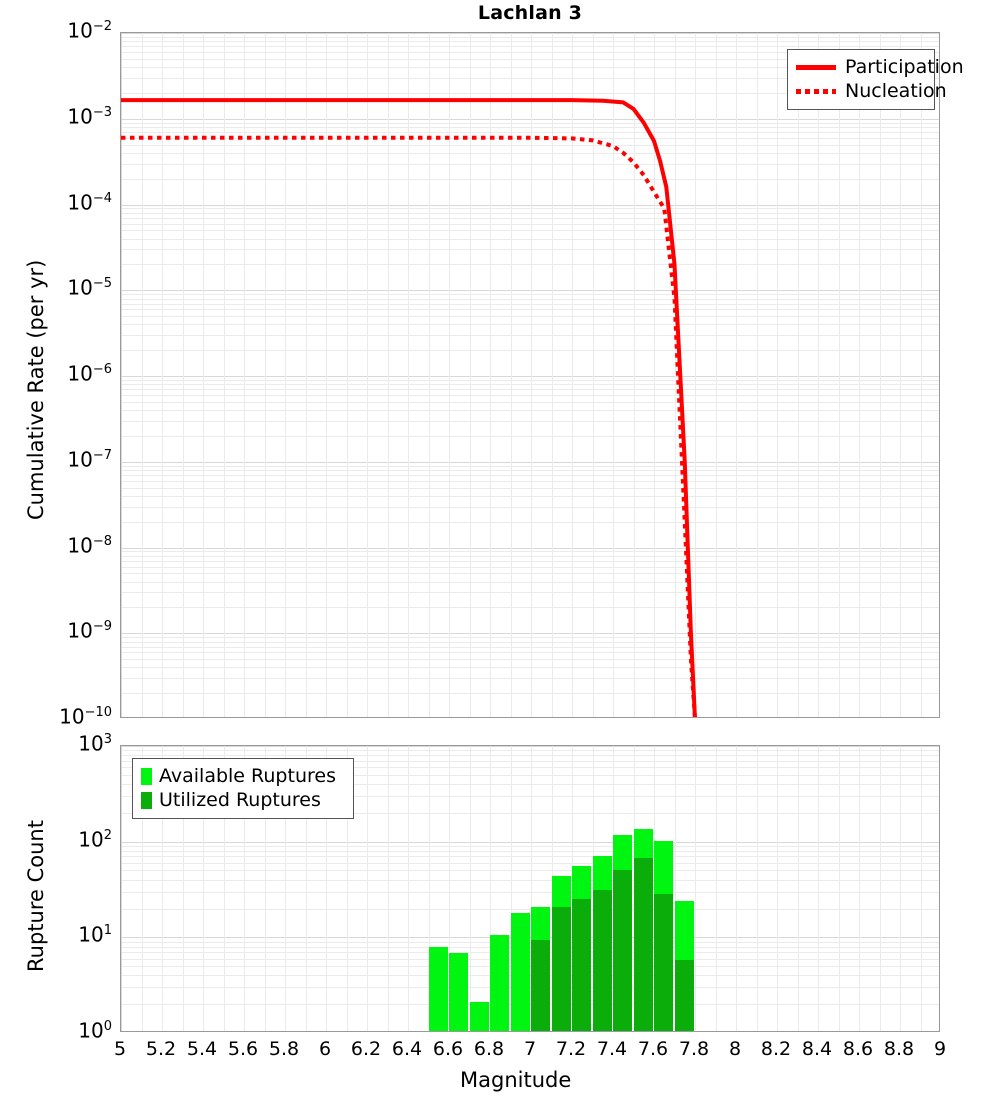 The image size is (1000, 1100). What do you see at coordinates (89, 545) in the screenshot?
I see `y-tick-label: 10⁻⁸` at bounding box center [89, 545].